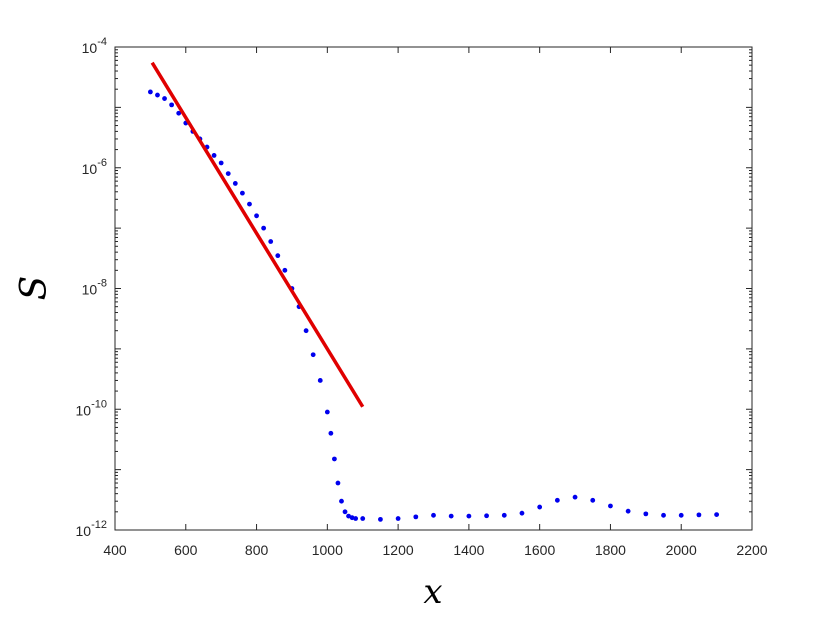  Describe the element at coordinates (398, 550) in the screenshot. I see `x-tick-label: 1200` at that location.